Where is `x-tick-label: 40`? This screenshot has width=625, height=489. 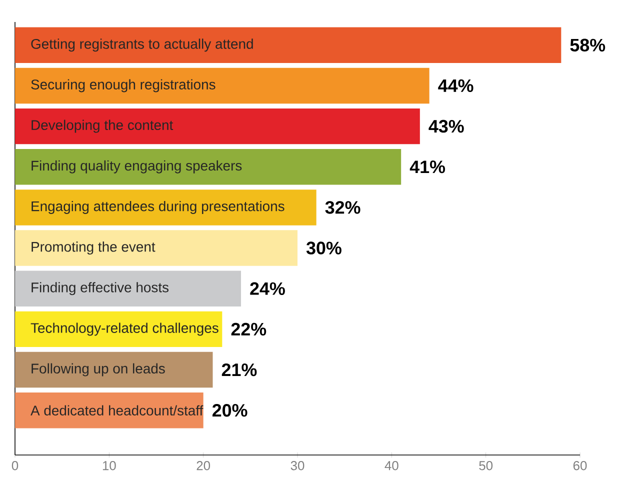 x-tick-label: 40 is located at coordinates (391, 465).